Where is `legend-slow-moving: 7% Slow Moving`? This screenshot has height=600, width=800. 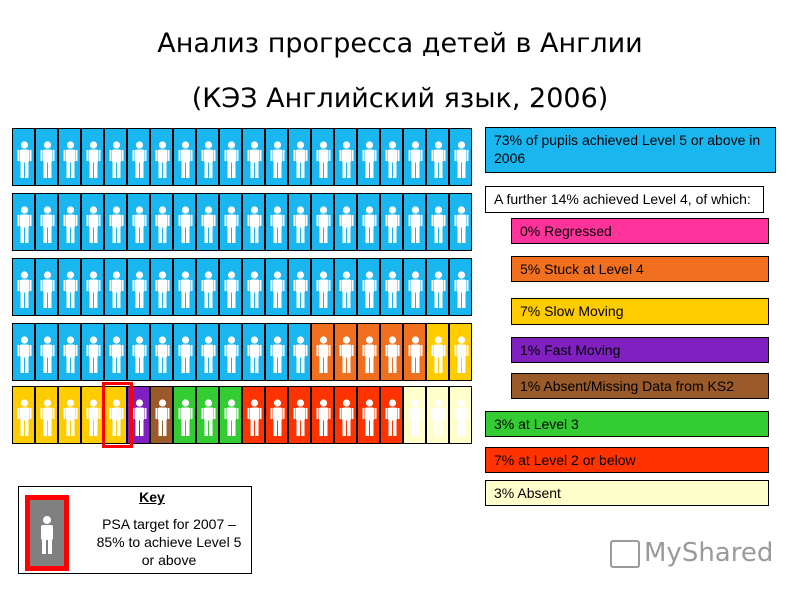
legend-slow-moving: 7% Slow Moving is located at coordinates (640, 311).